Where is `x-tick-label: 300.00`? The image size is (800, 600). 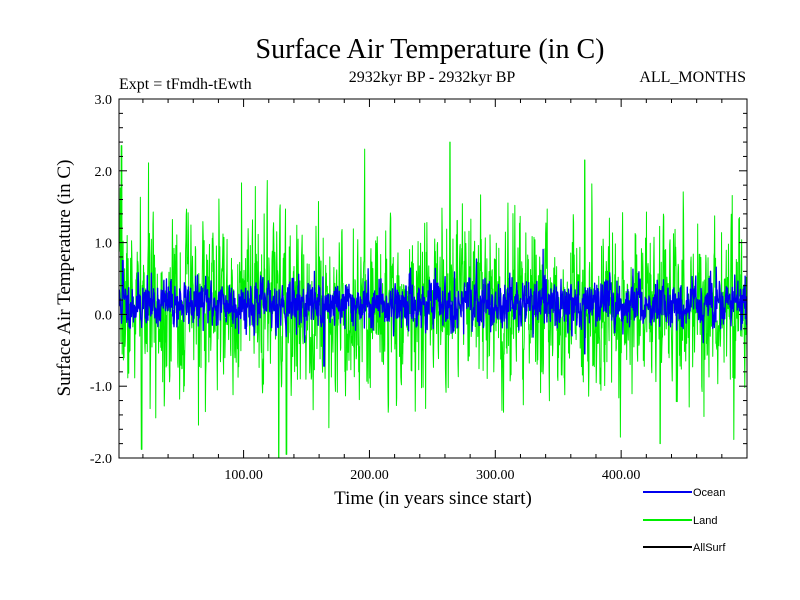 x-tick-label: 300.00 is located at coordinates (495, 475).